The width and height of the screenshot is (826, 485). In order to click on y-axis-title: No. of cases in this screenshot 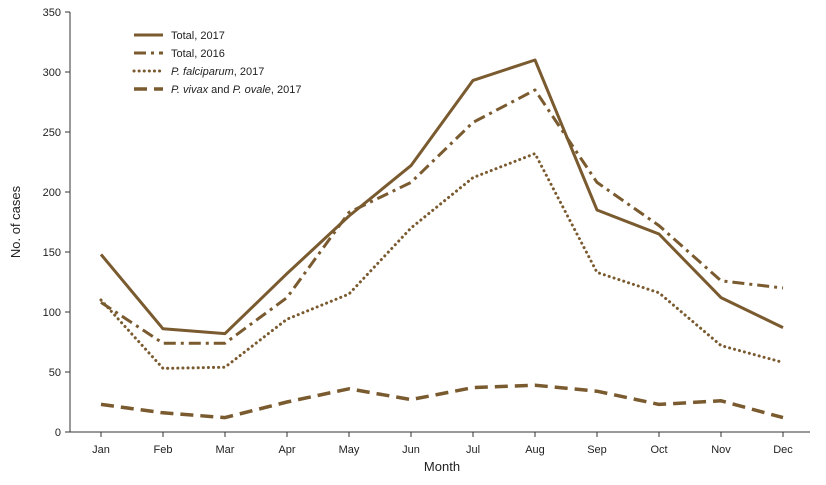, I will do `click(15, 221)`.